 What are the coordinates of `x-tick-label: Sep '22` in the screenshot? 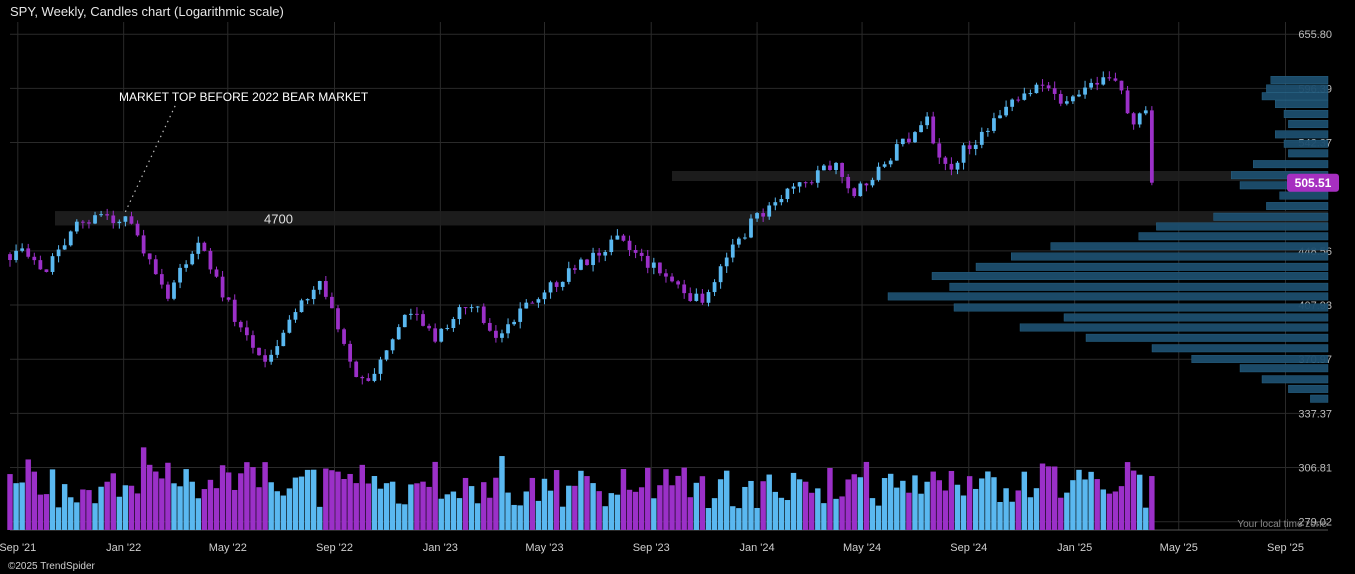 It's located at (334, 548).